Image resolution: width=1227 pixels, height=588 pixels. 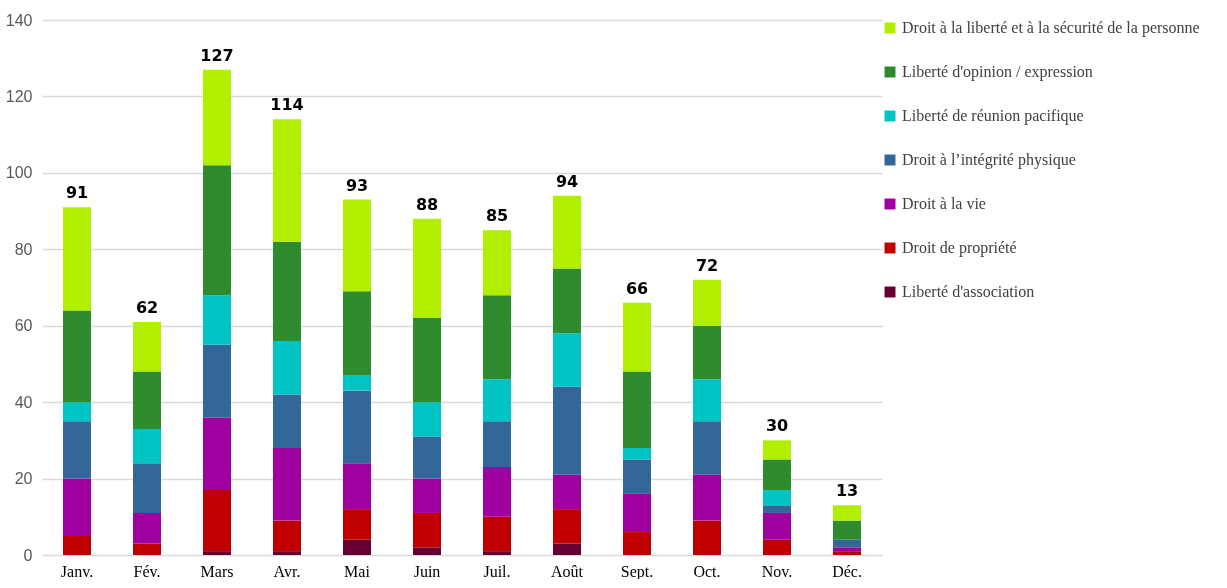 I want to click on x-tick-label: Janv., so click(x=77, y=571).